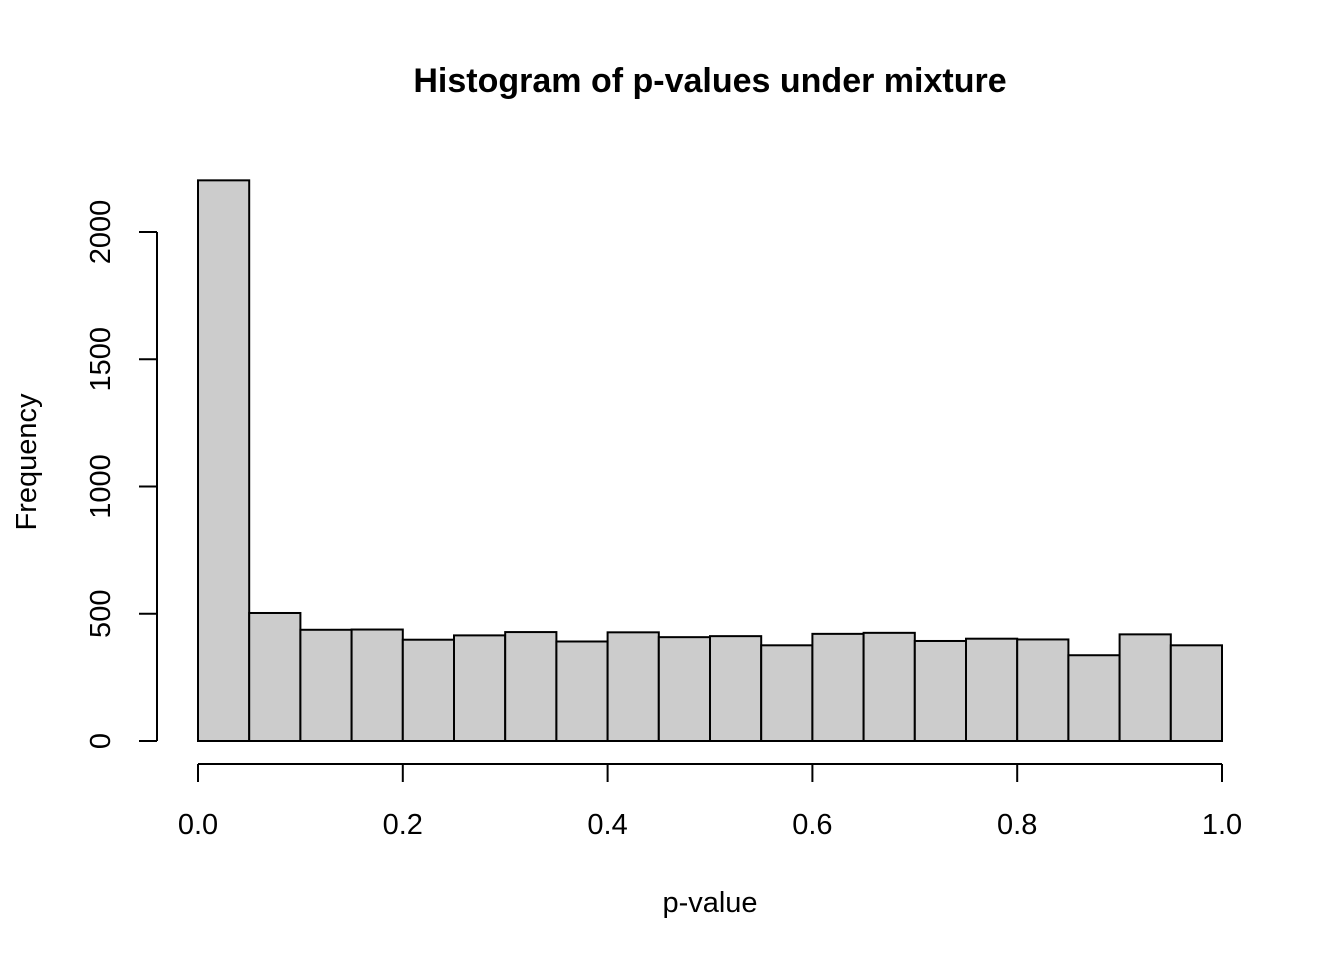 This screenshot has height=960, width=1344. I want to click on x-axis-label: p-value, so click(709, 903).